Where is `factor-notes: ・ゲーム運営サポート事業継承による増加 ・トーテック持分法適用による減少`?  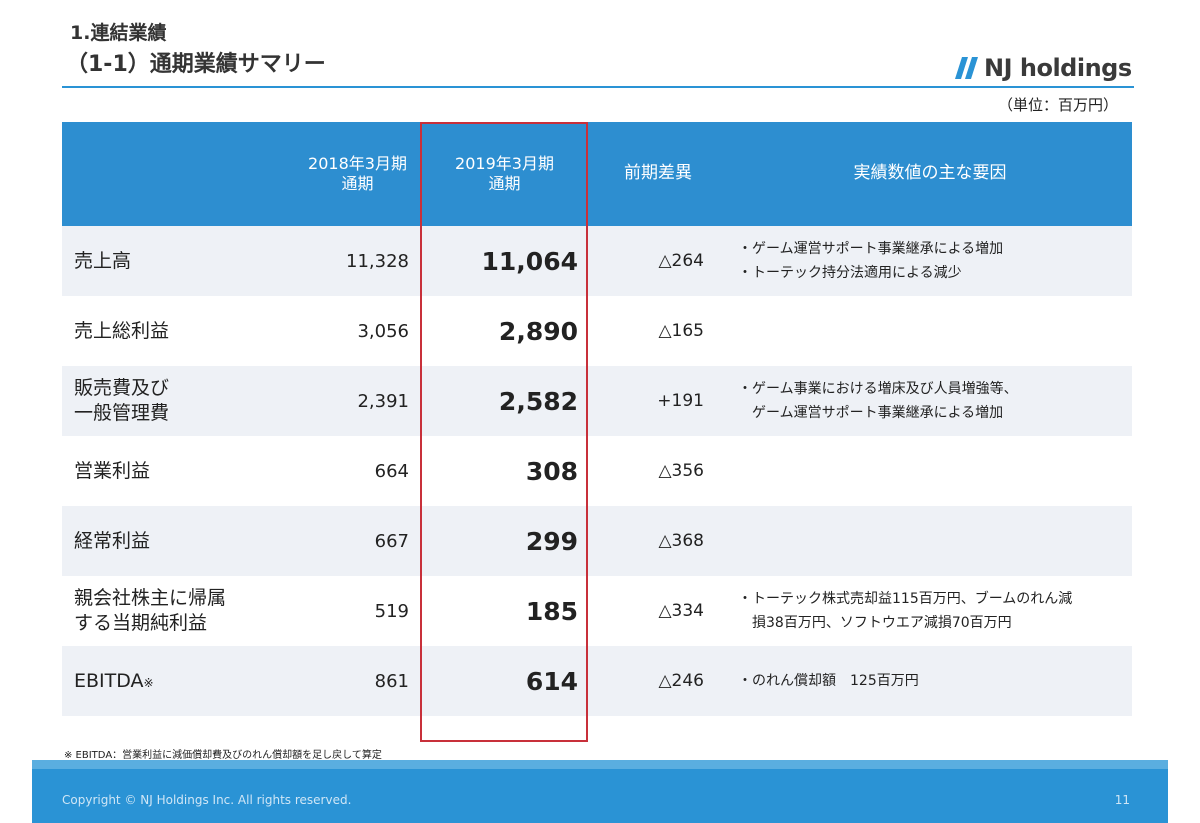
factor-notes: ・ゲーム運営サポート事業継承による増加 ・トーテック持分法適用による減少 is located at coordinates (930, 261).